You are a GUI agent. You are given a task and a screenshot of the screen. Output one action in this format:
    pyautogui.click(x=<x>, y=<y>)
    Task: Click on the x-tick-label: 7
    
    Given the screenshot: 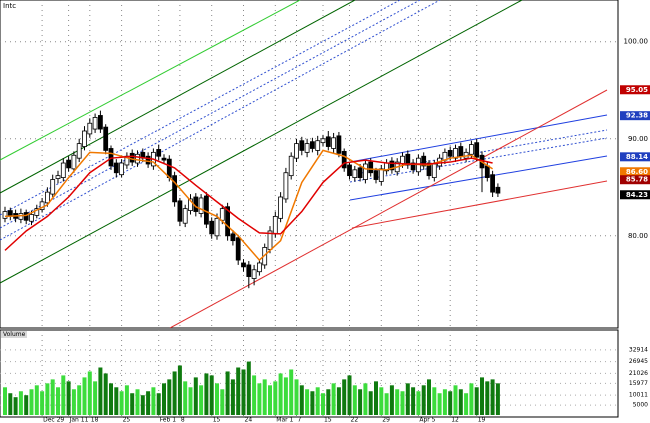 What is the action you would take?
    pyautogui.click(x=300, y=420)
    